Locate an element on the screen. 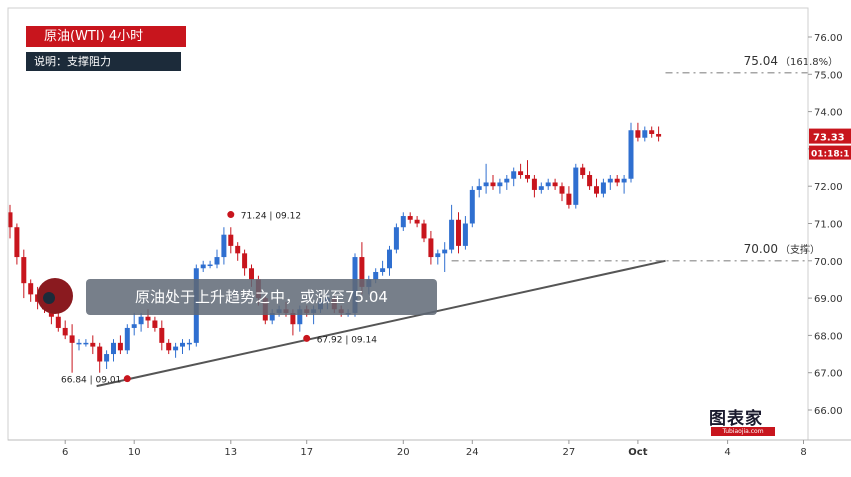  x-tick-label: 13 is located at coordinates (230, 452).